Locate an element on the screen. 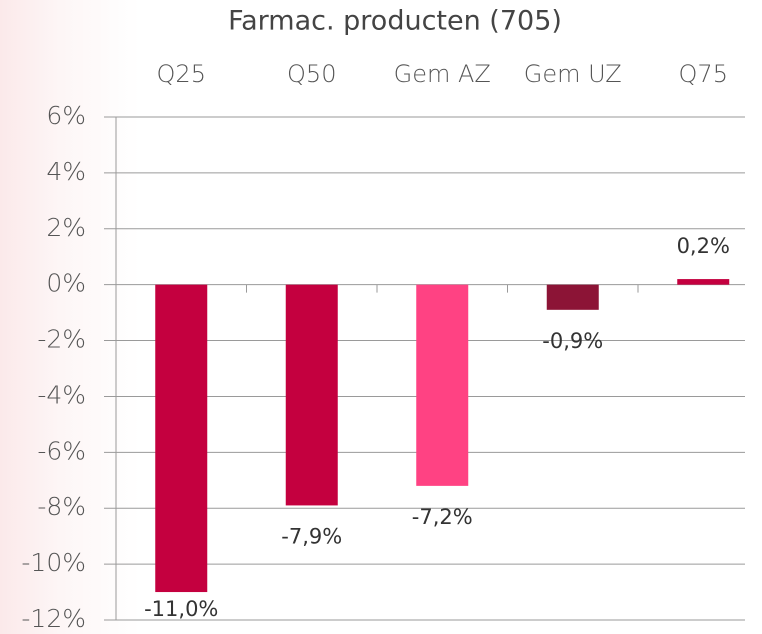 Image resolution: width=762 pixels, height=634 pixels. data-label: -7,9% is located at coordinates (311, 536).